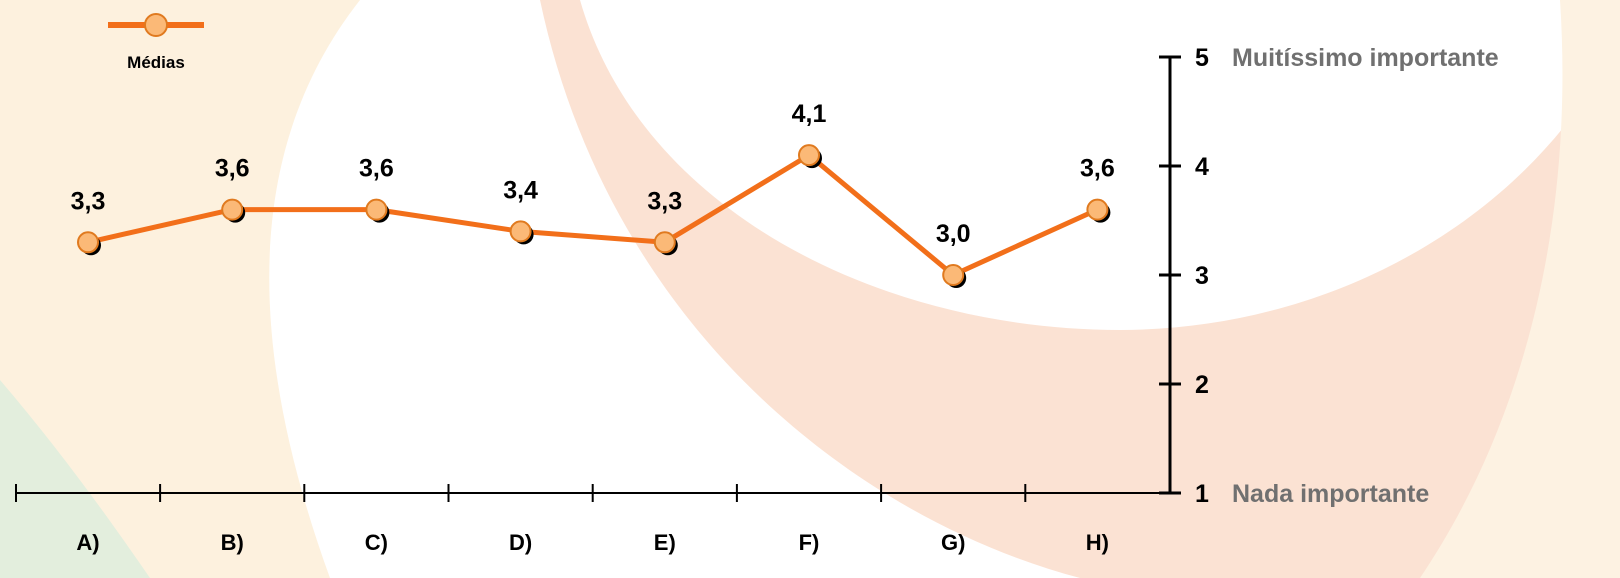 The width and height of the screenshot is (1620, 578). Describe the element at coordinates (809, 542) in the screenshot. I see `x-tick-label: F)` at that location.